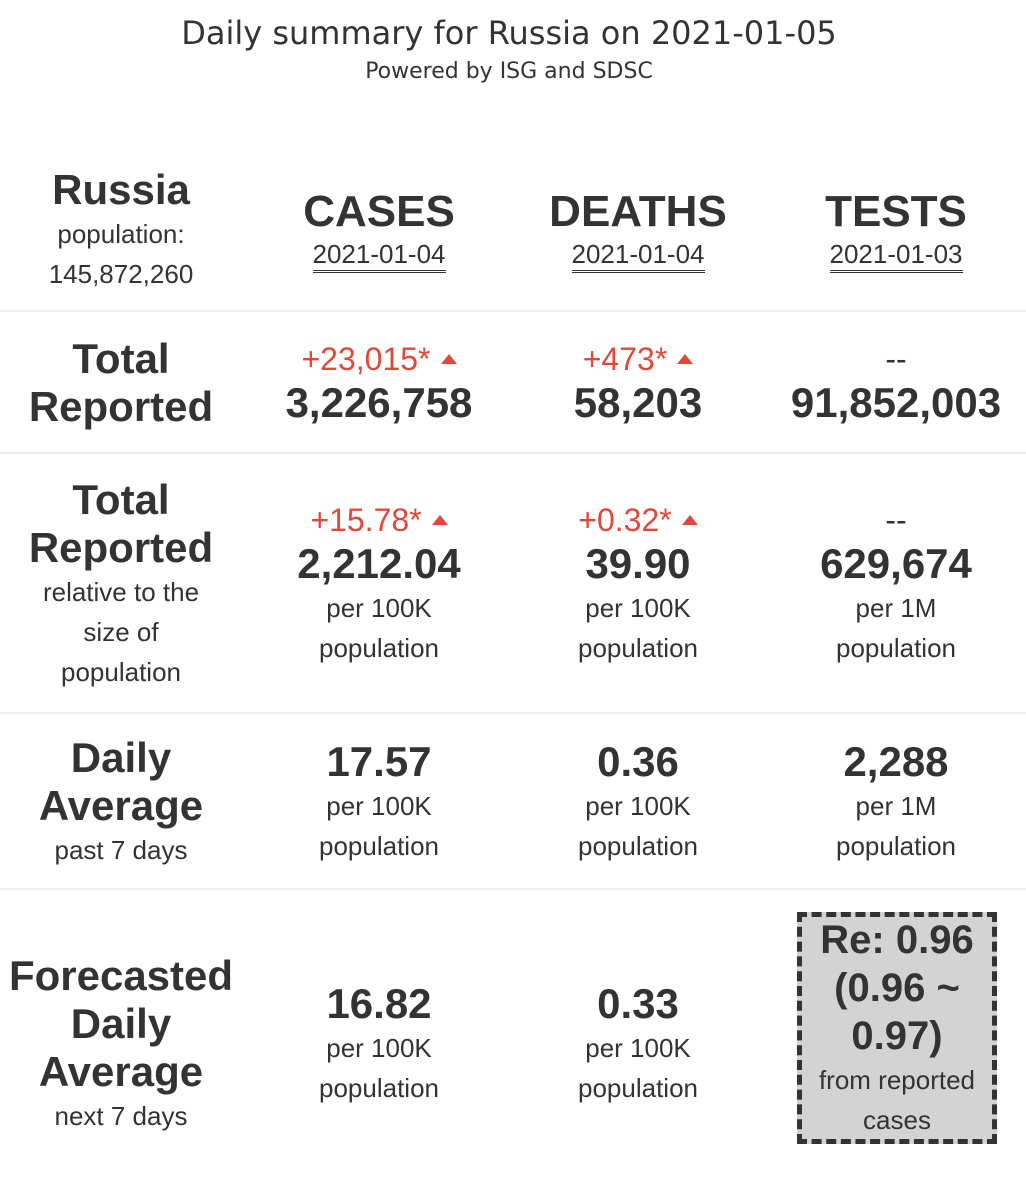  Describe the element at coordinates (121, 592) in the screenshot. I see `row-subtitle-line1: relative to the` at that location.